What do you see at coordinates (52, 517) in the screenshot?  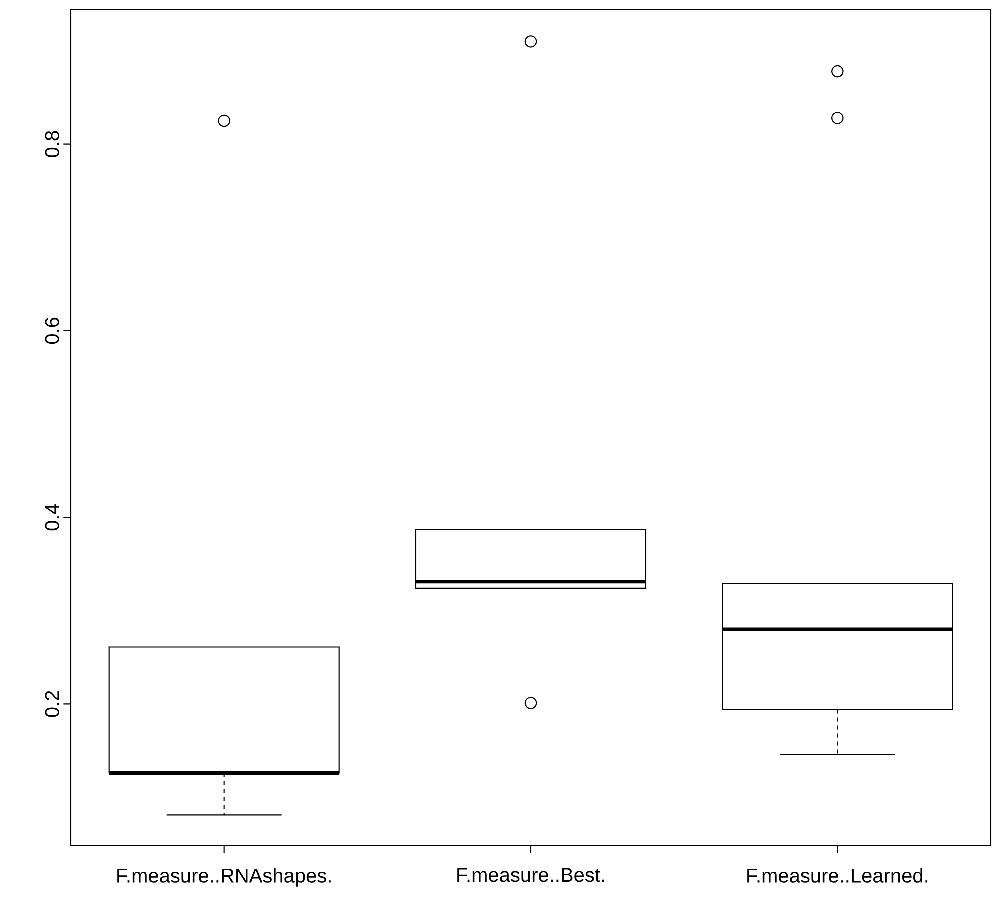 I see `y-tick-label: 0.4` at bounding box center [52, 517].